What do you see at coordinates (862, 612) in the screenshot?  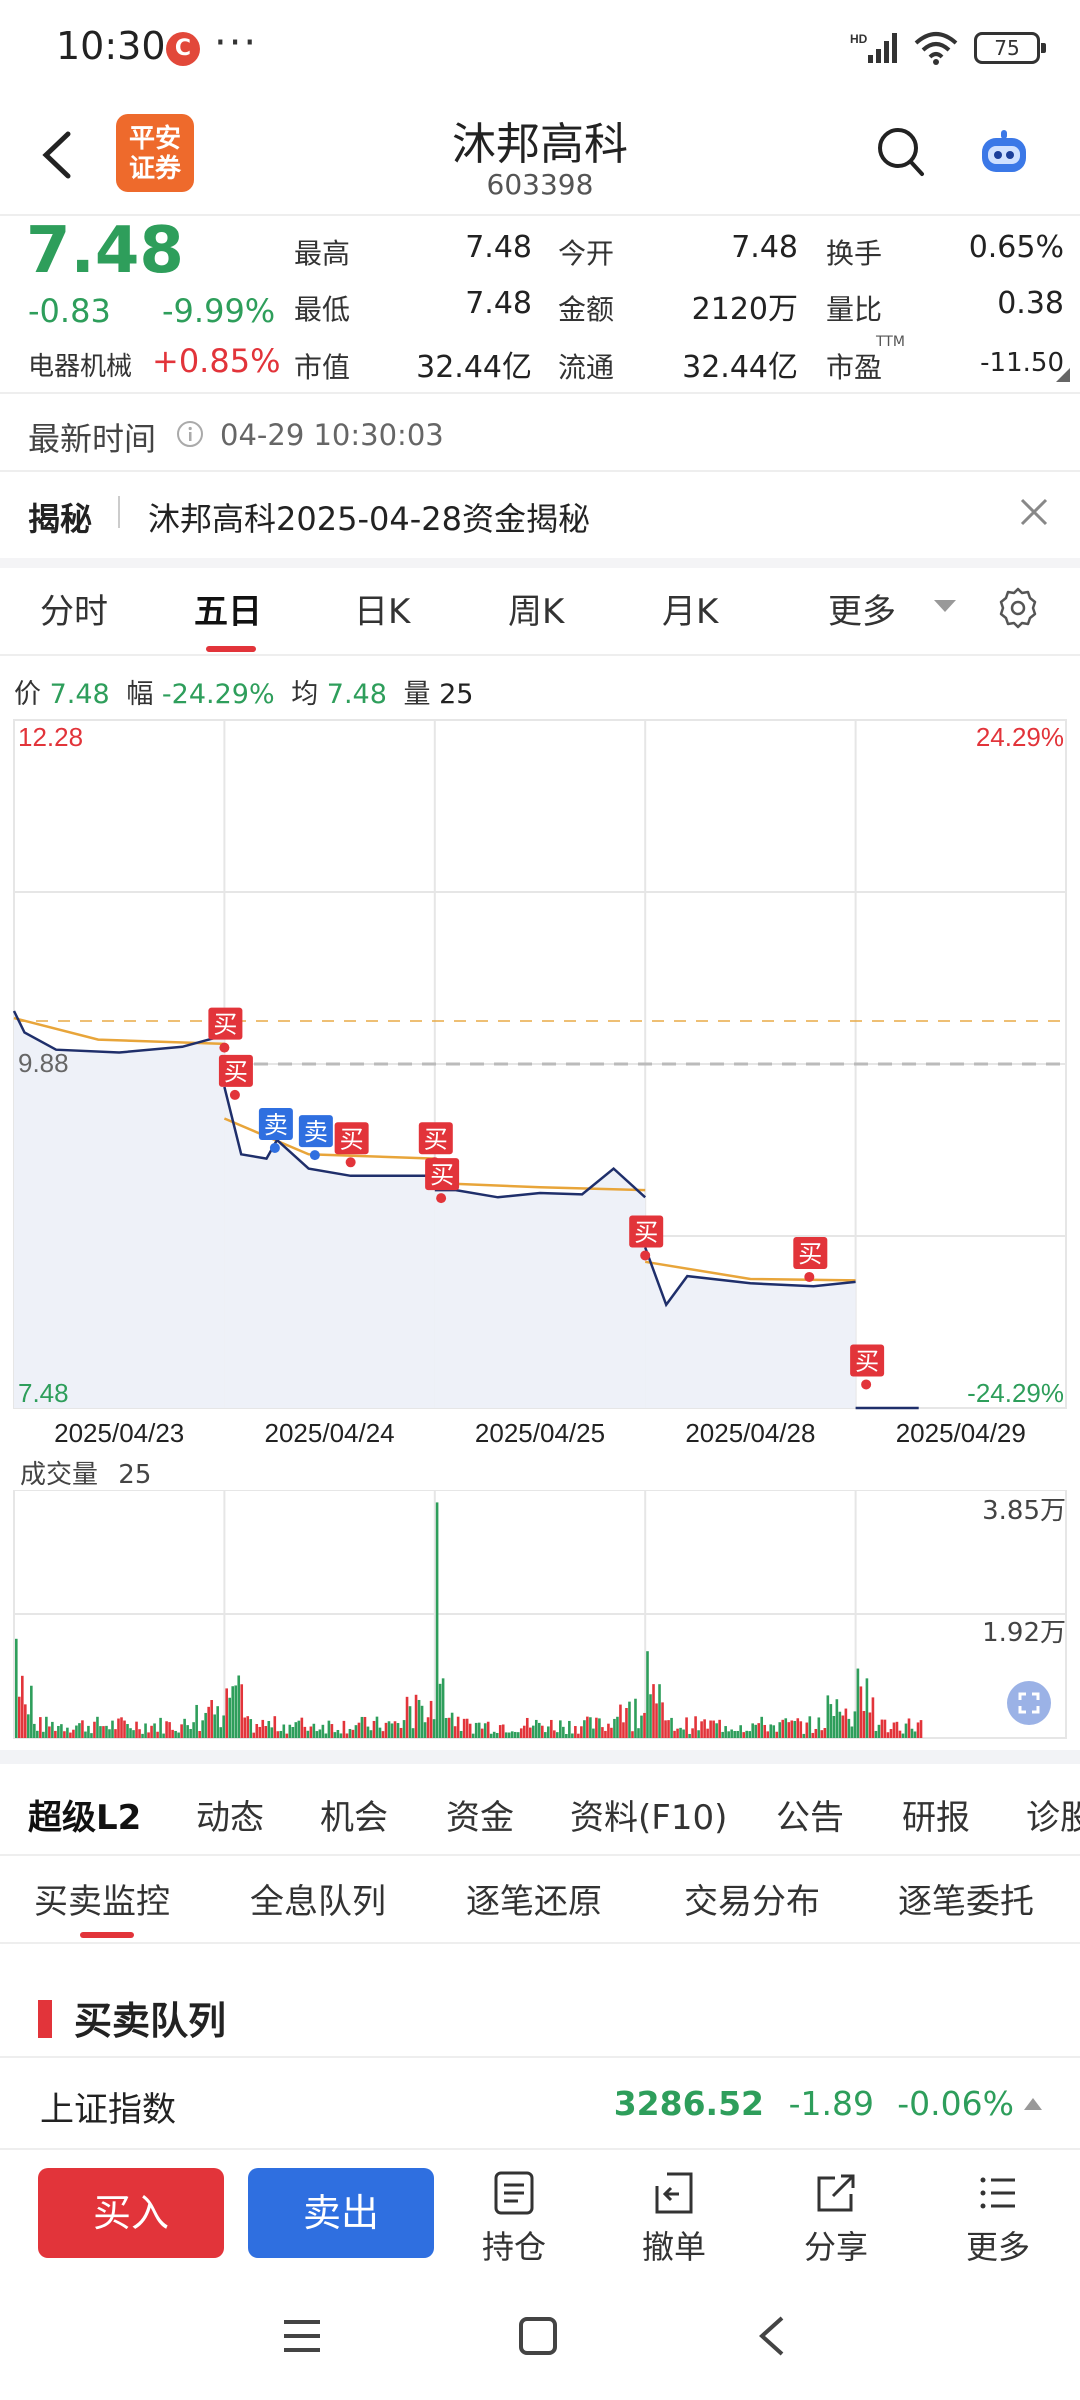 I see `tab-more: 更多` at bounding box center [862, 612].